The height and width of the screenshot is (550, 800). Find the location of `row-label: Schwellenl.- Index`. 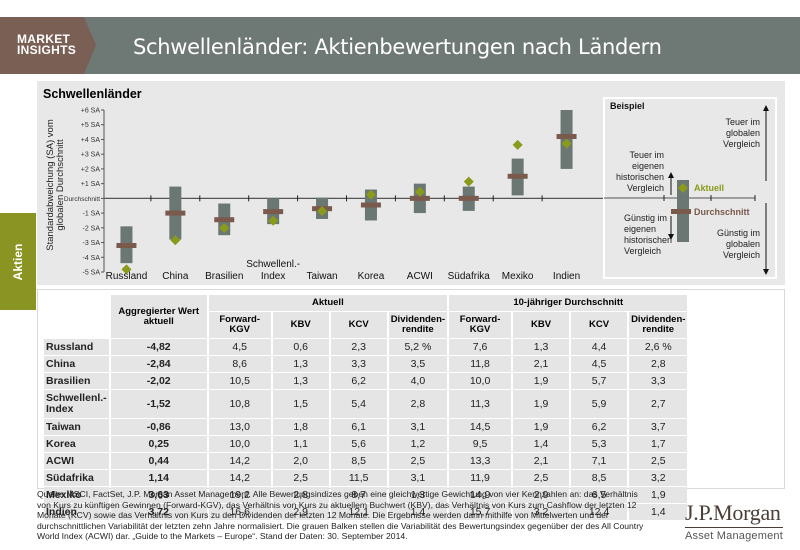

row-label: Schwellenl.- Index is located at coordinates (76, 404).